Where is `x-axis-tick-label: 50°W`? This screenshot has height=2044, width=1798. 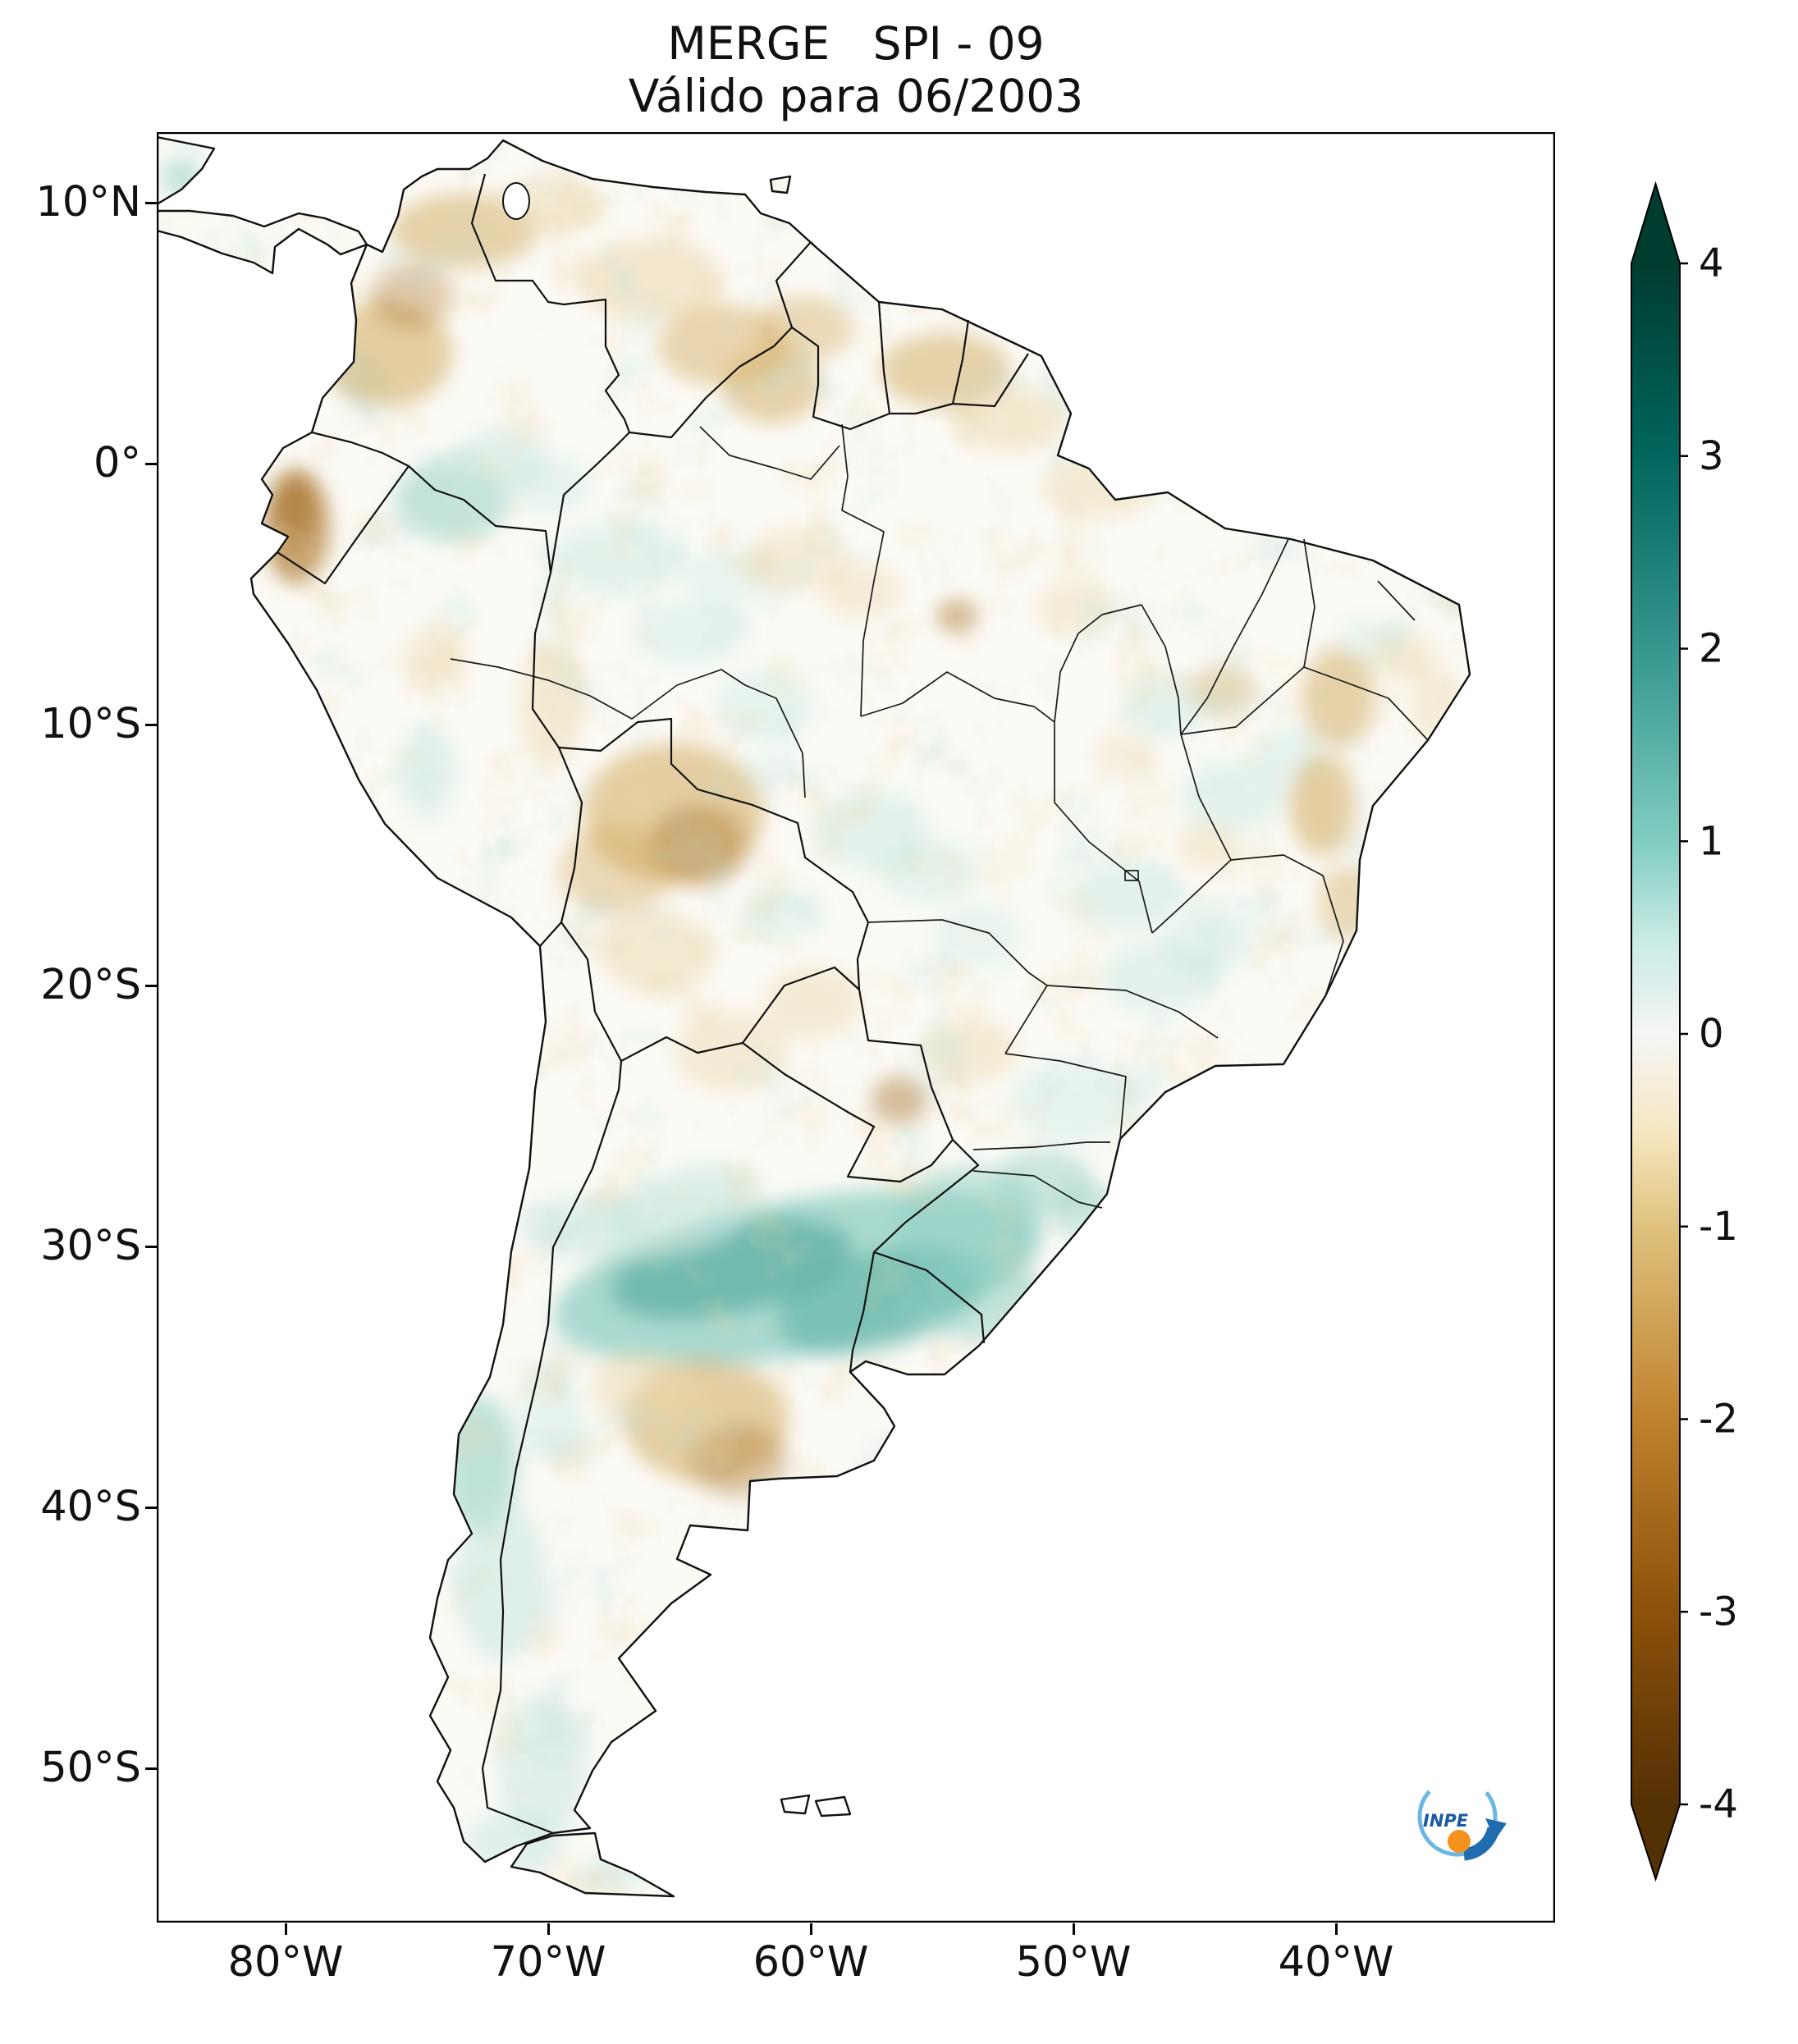
x-axis-tick-label: 50°W is located at coordinates (1073, 1963).